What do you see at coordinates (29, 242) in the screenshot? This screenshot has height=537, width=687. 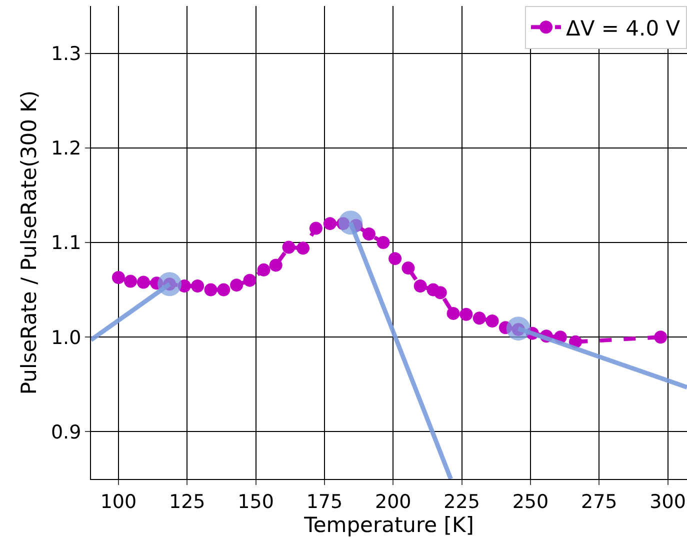 I see `y-axis-title: PulseRate / PulseRate(300 K)` at bounding box center [29, 242].